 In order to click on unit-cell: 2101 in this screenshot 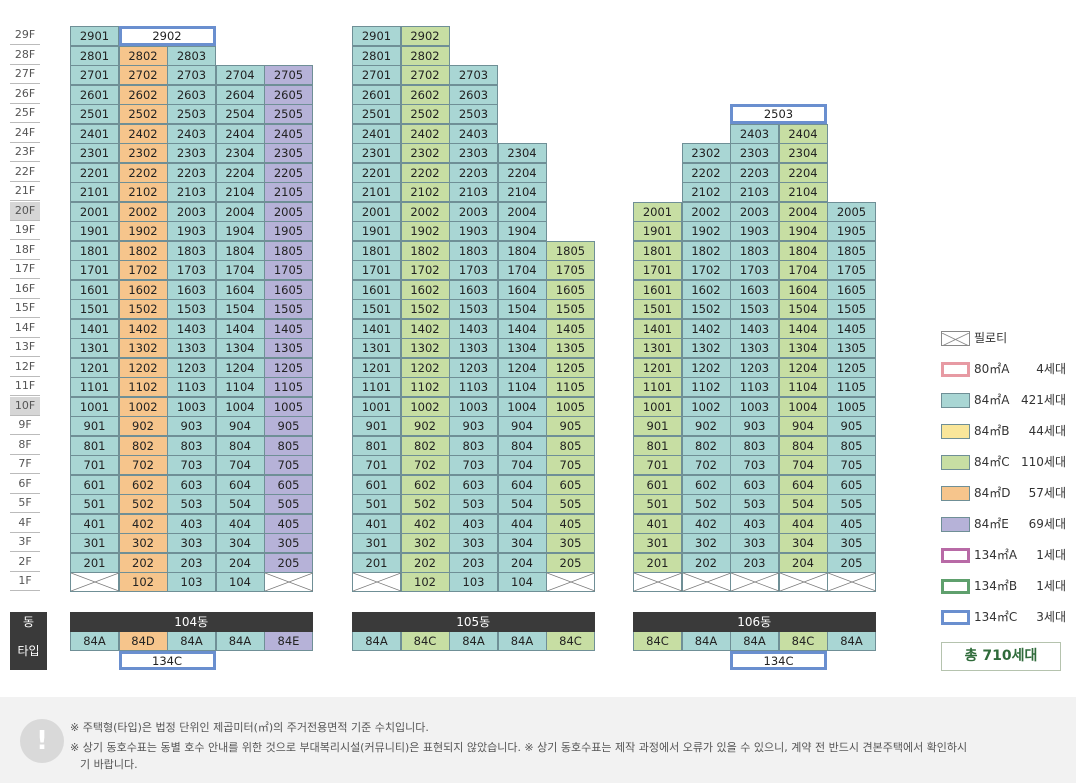, I will do `click(376, 192)`.